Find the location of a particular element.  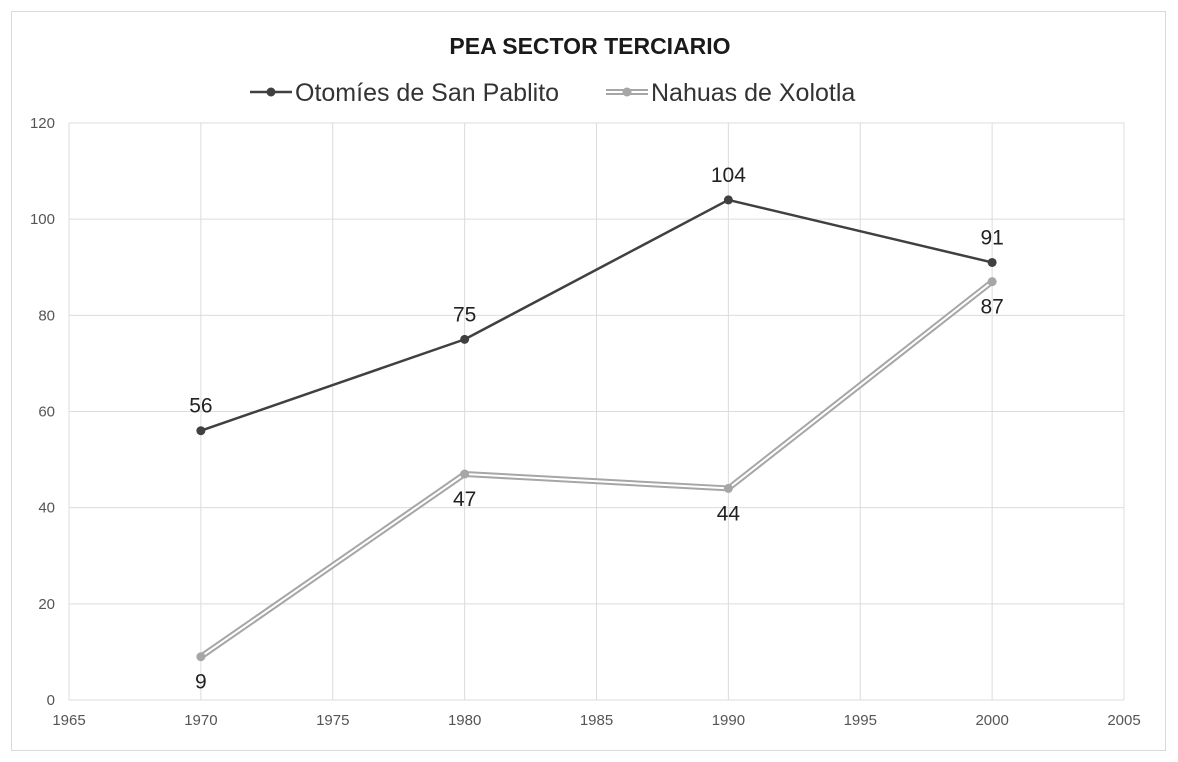

x-tick-label: 1985 is located at coordinates (596, 720).